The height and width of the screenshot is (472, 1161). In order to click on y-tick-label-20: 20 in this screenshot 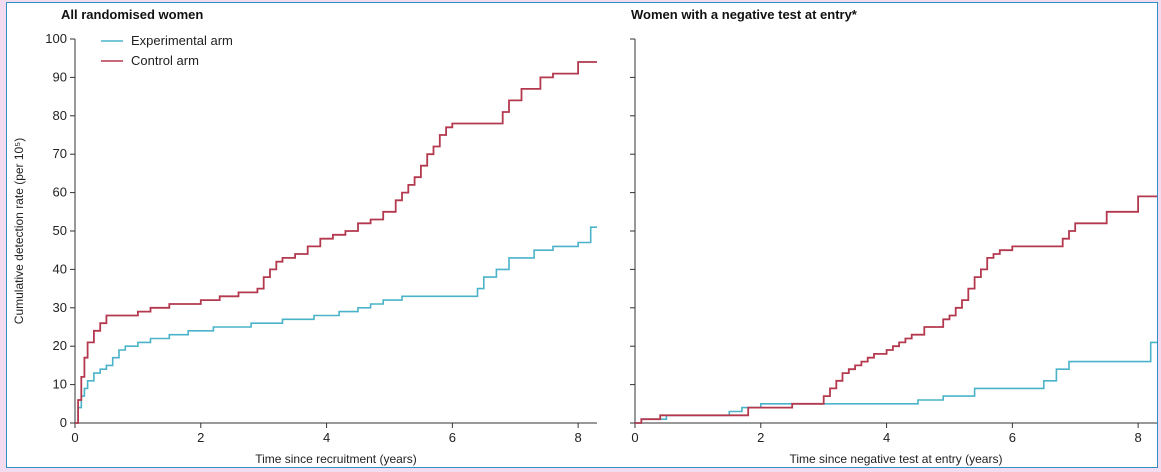, I will do `click(60, 345)`.